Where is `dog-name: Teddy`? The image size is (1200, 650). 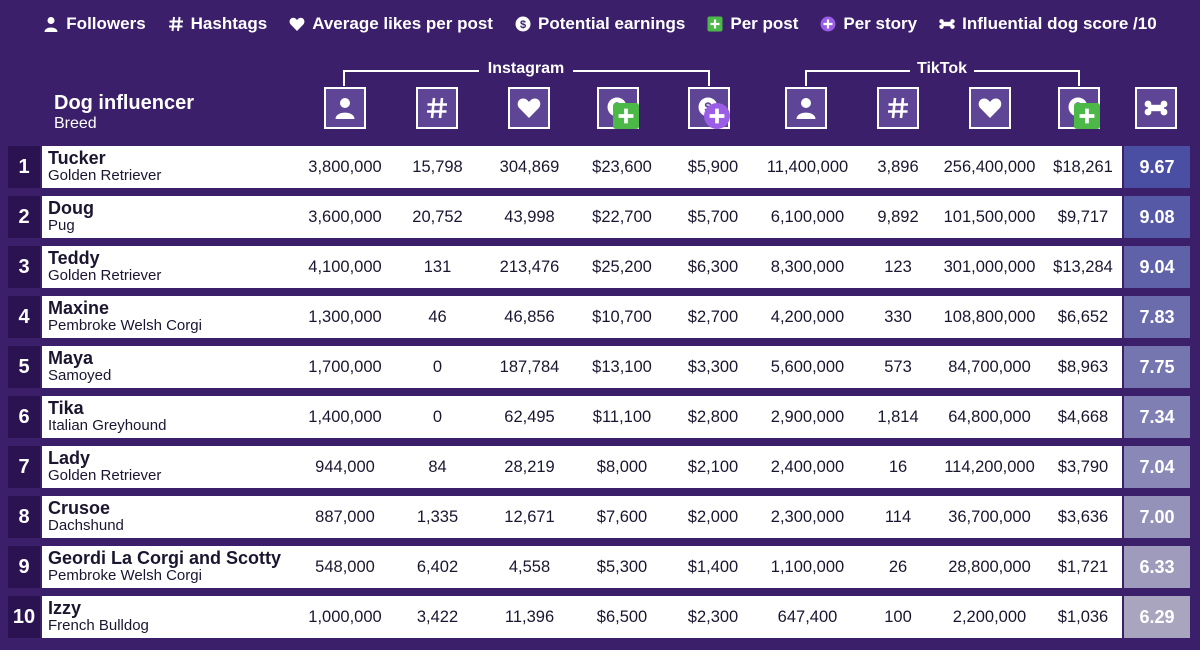 dog-name: Teddy is located at coordinates (74, 258).